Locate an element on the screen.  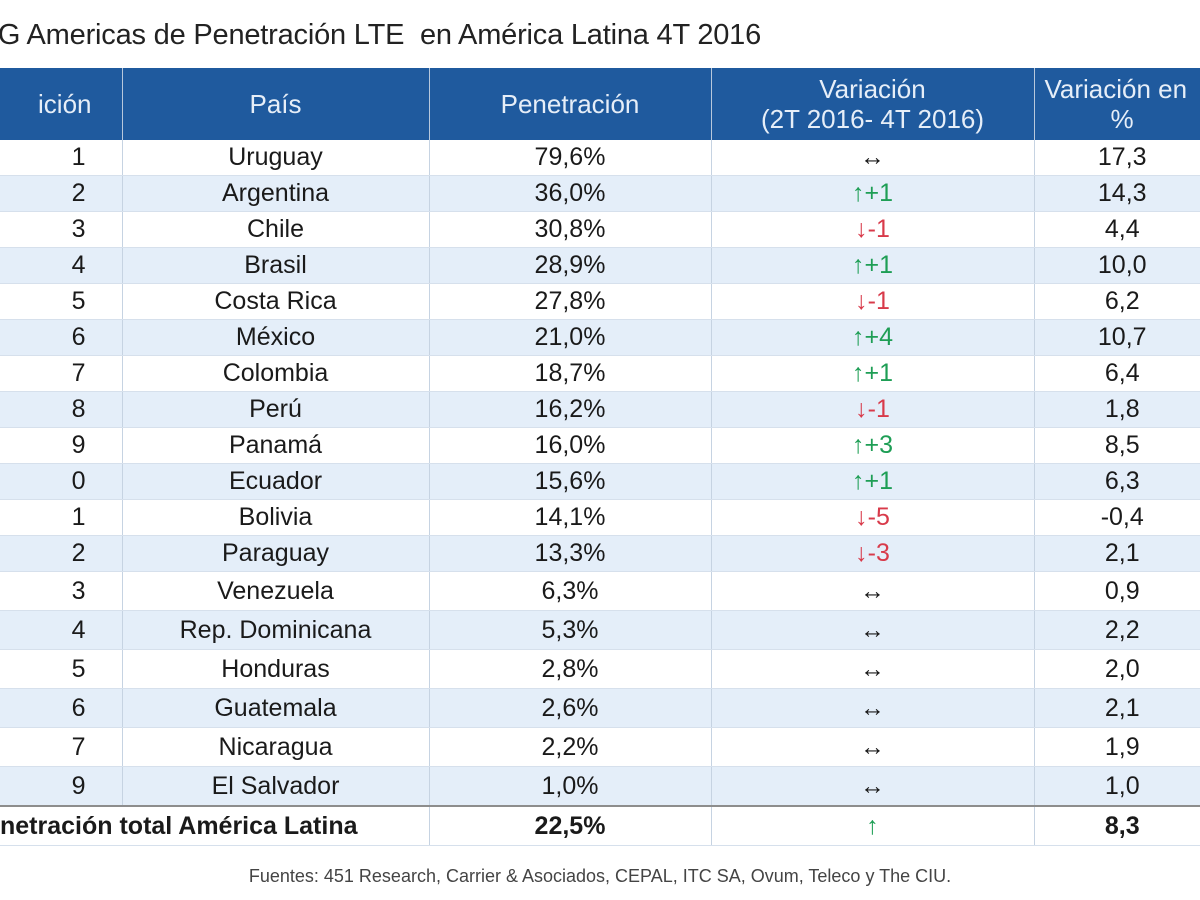
cell-country: Panamá is located at coordinates (276, 445).